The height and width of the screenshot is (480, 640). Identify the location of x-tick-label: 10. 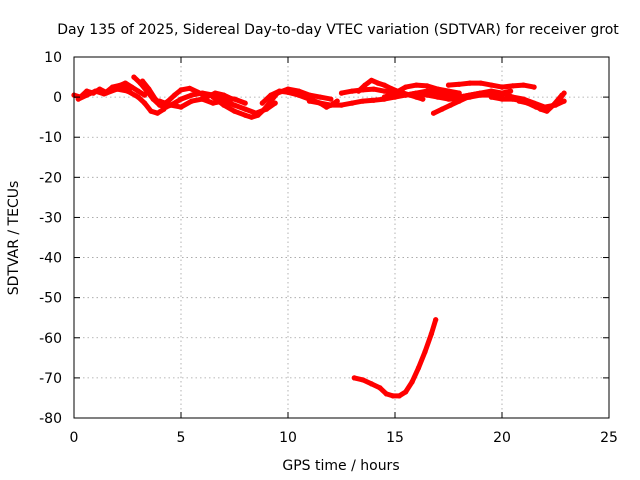
(288, 438).